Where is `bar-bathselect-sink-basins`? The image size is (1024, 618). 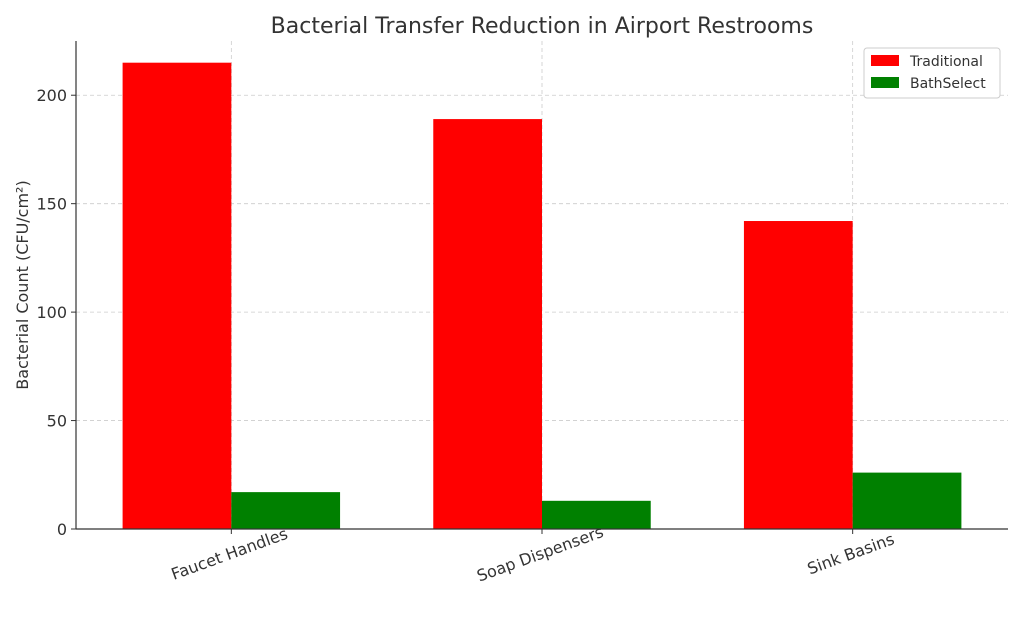 bar-bathselect-sink-basins is located at coordinates (907, 500).